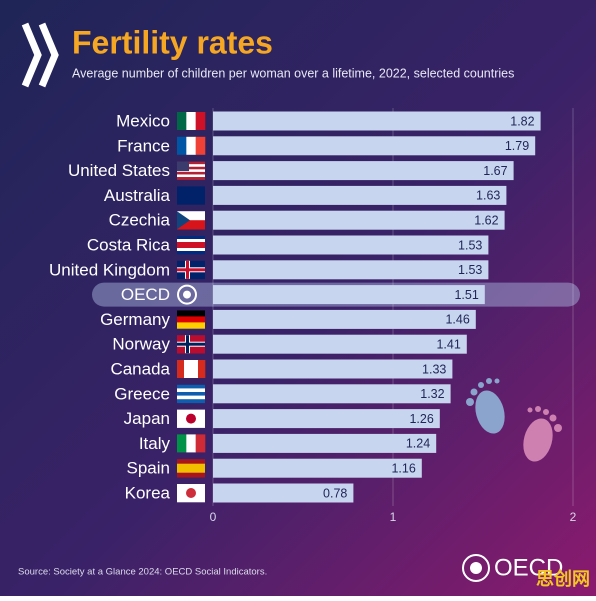 Image resolution: width=596 pixels, height=601 pixels. Describe the element at coordinates (514, 420) in the screenshot. I see `footprints` at that location.